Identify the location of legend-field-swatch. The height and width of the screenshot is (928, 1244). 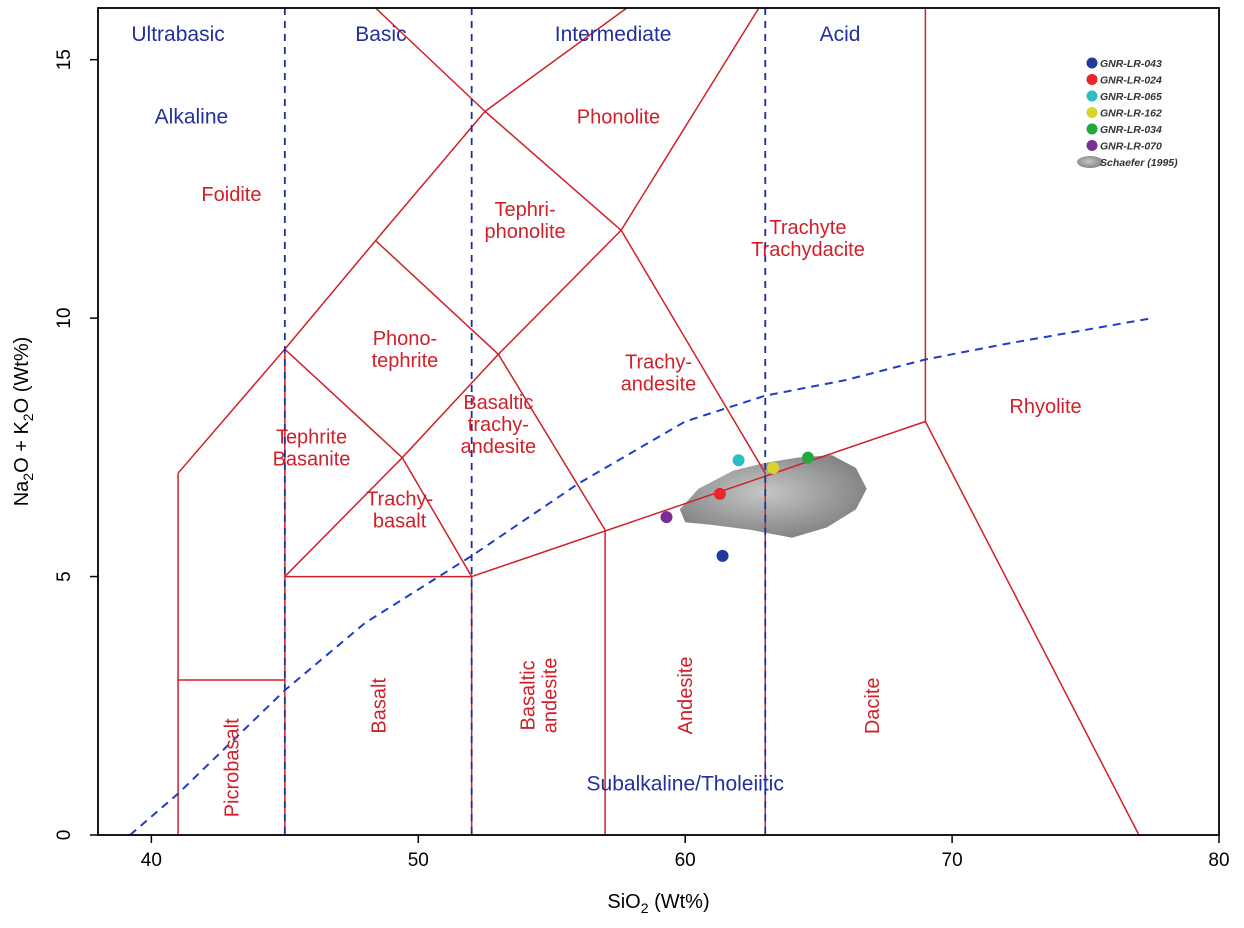
(1090, 162).